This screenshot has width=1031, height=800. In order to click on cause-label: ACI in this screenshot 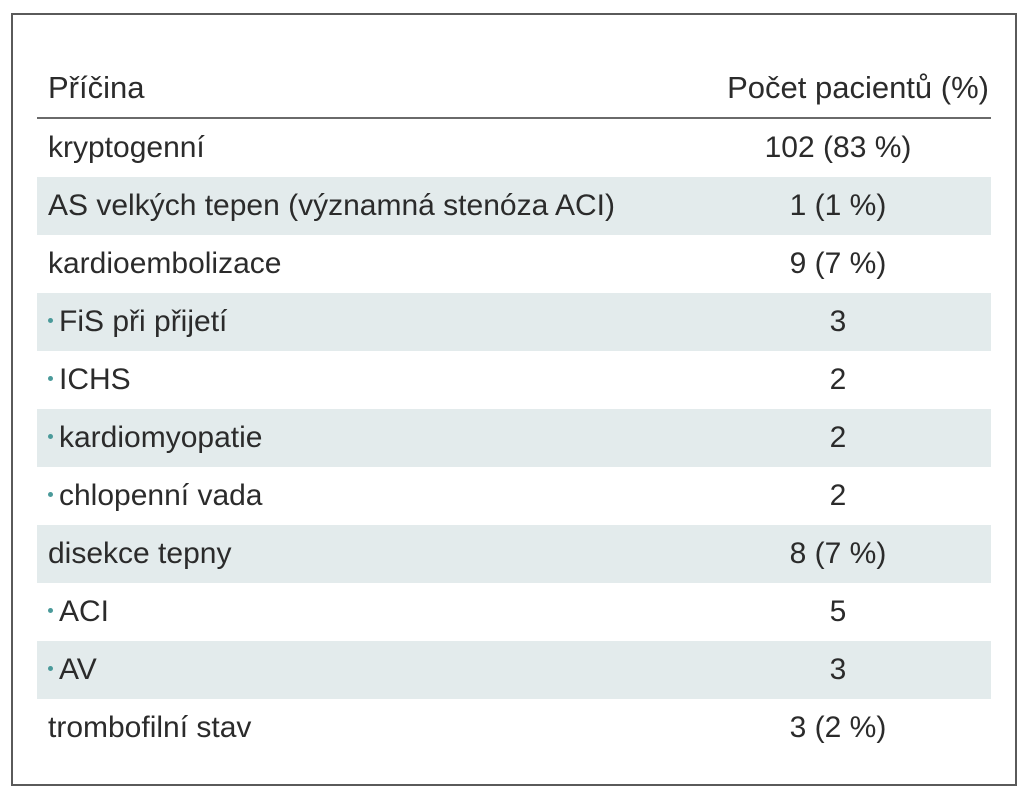, I will do `click(84, 611)`.